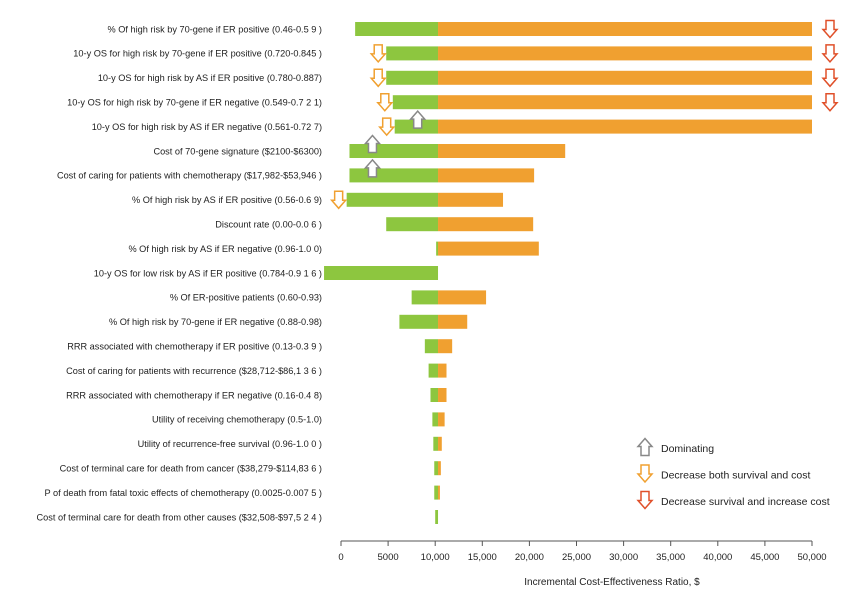 This screenshot has width=850, height=603. Describe the element at coordinates (623, 557) in the screenshot. I see `x-tick-label-7: 30,000` at that location.